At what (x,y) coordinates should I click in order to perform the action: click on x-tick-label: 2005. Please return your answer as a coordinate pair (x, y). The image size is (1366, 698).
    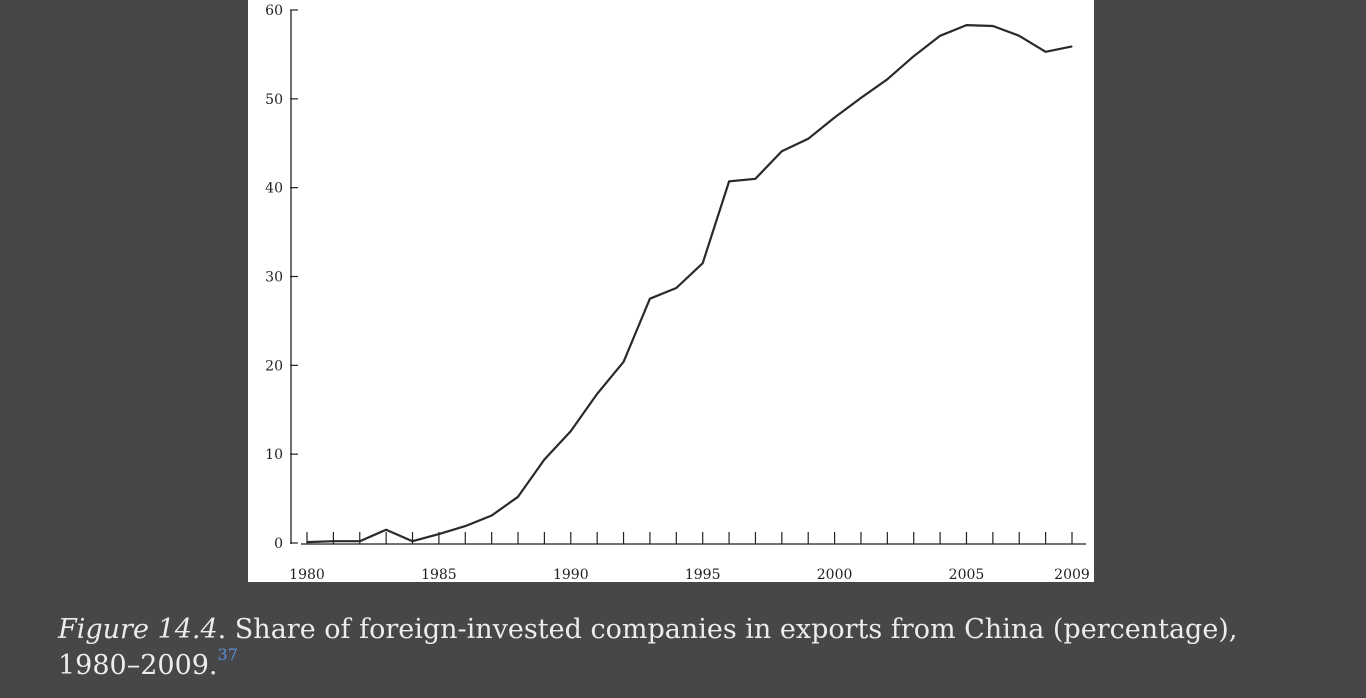
    Looking at the image, I should click on (967, 574).